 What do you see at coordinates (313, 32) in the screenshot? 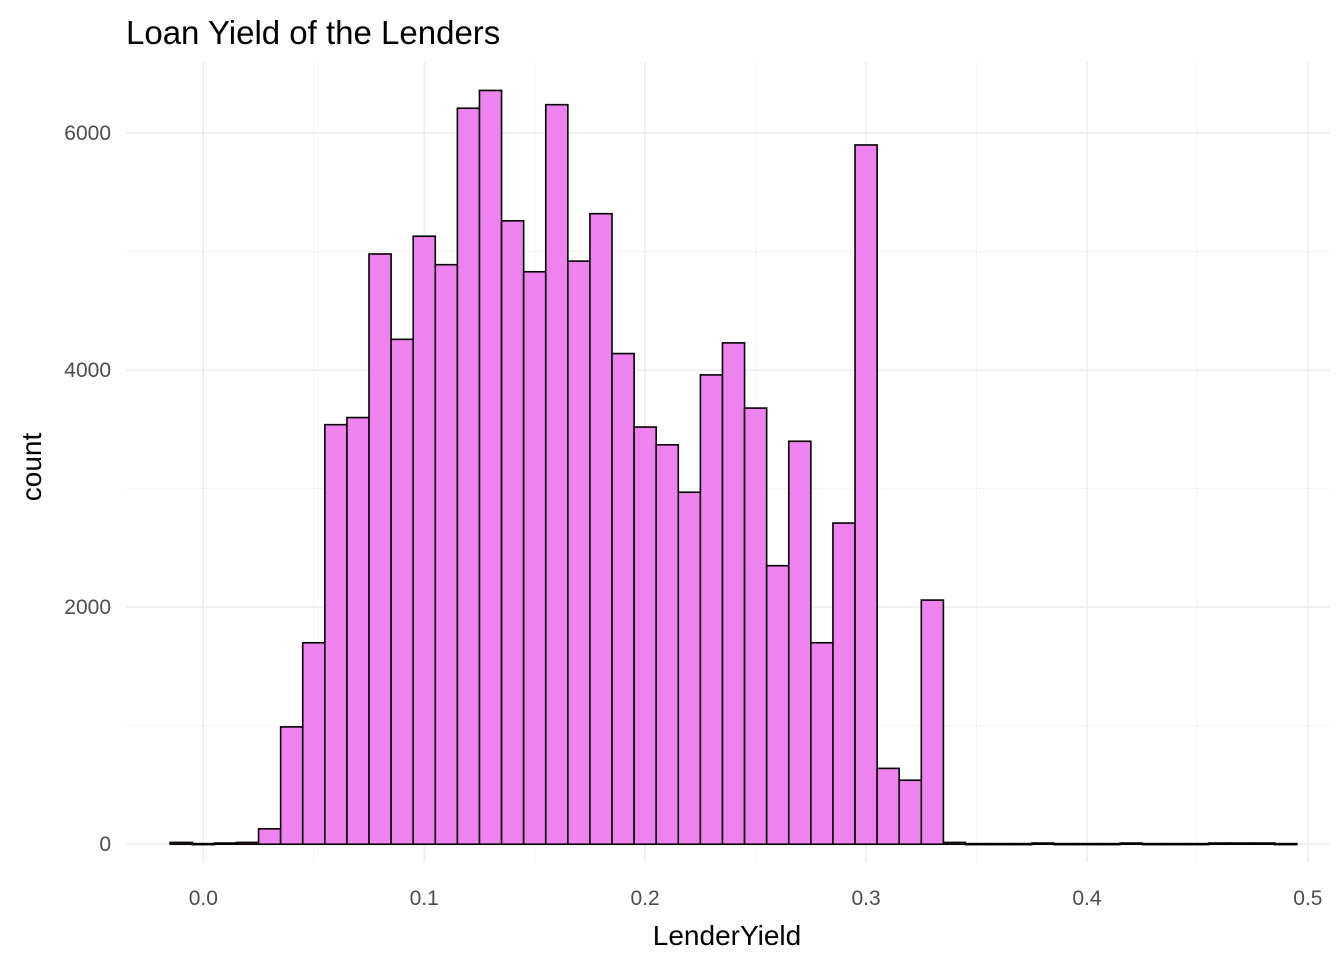
I see `chart-title: Loan Yield of the Lenders` at bounding box center [313, 32].